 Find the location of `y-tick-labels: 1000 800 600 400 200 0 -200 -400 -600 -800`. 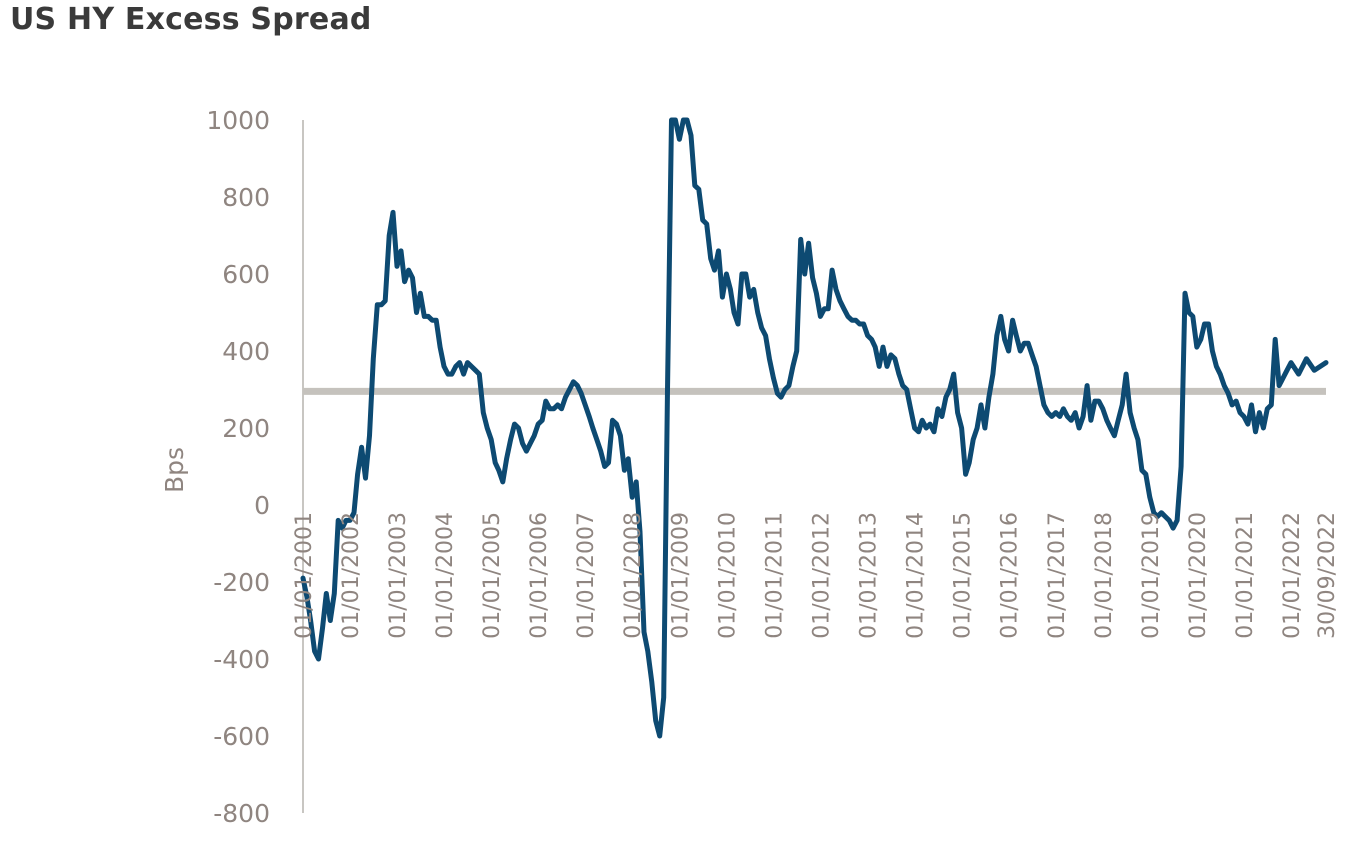

y-tick-labels: 1000 800 600 400 200 0 -200 -400 -600 -800 is located at coordinates (238, 467).